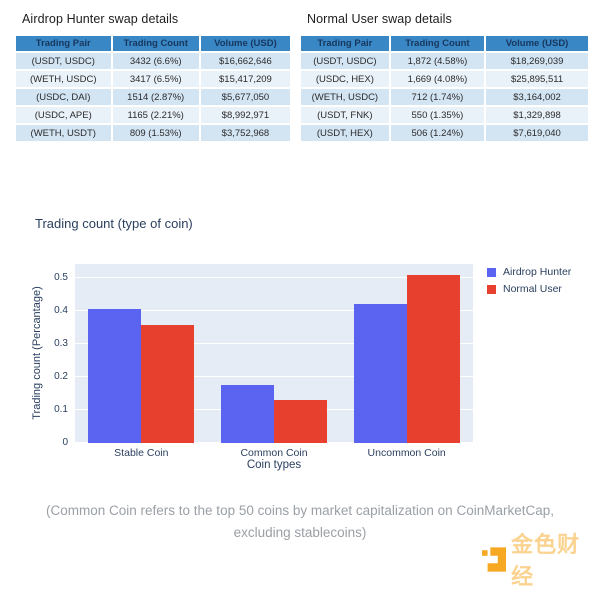  What do you see at coordinates (537, 61) in the screenshot?
I see `table-cell: $18,269,039` at bounding box center [537, 61].